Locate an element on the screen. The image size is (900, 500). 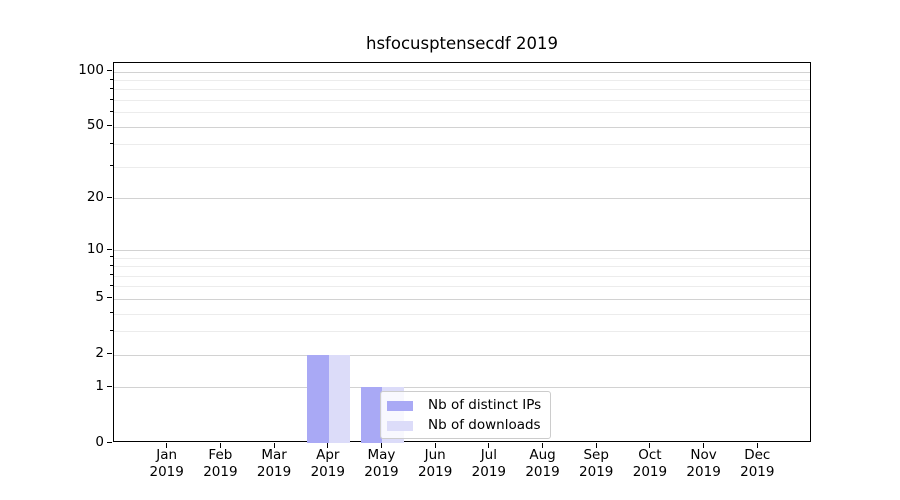
y-tick-label: 20 is located at coordinates (95, 196).